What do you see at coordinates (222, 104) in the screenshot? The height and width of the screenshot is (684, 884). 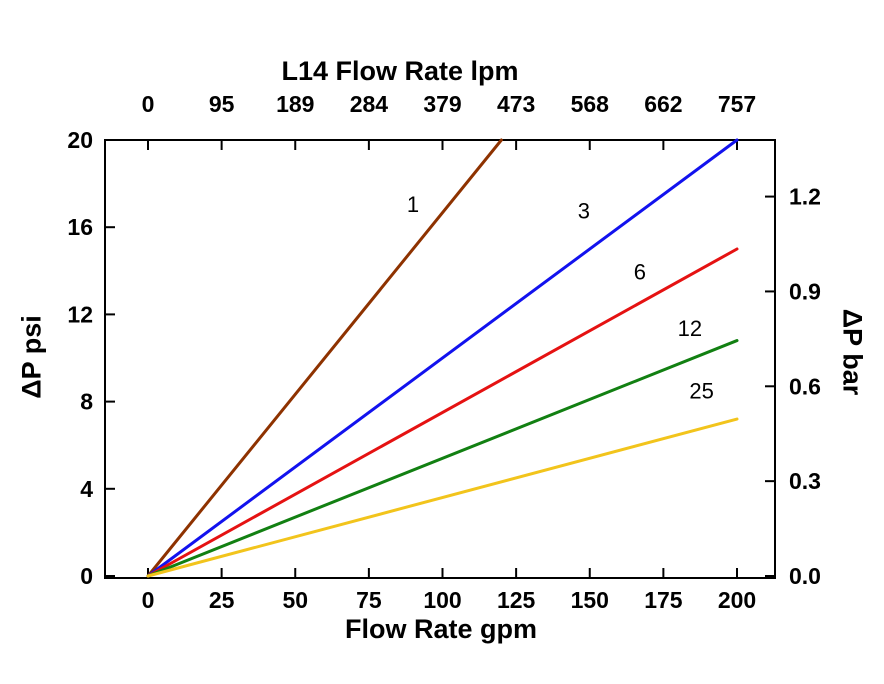 I see `x-tick-label-top: 95` at bounding box center [222, 104].